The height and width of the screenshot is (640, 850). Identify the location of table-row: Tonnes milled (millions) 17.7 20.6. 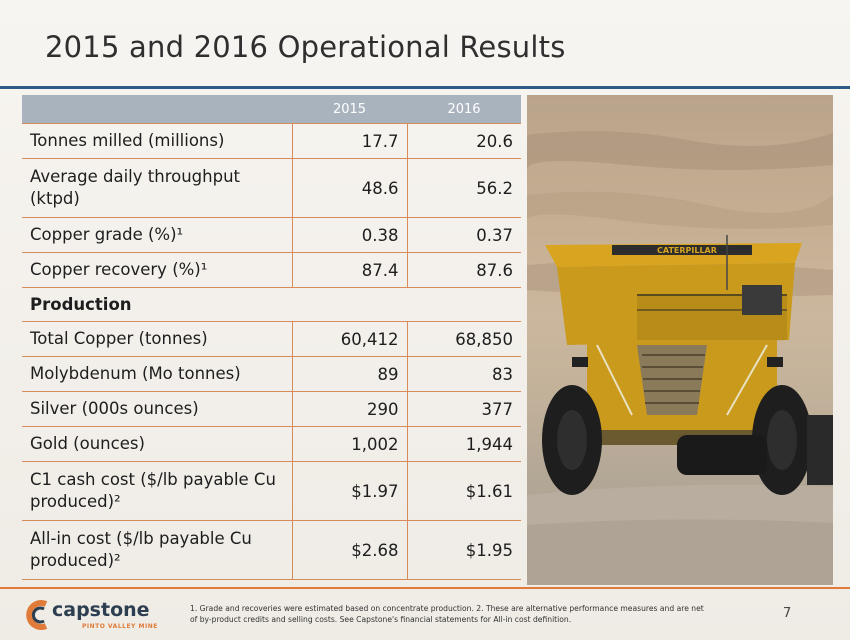
(271, 141).